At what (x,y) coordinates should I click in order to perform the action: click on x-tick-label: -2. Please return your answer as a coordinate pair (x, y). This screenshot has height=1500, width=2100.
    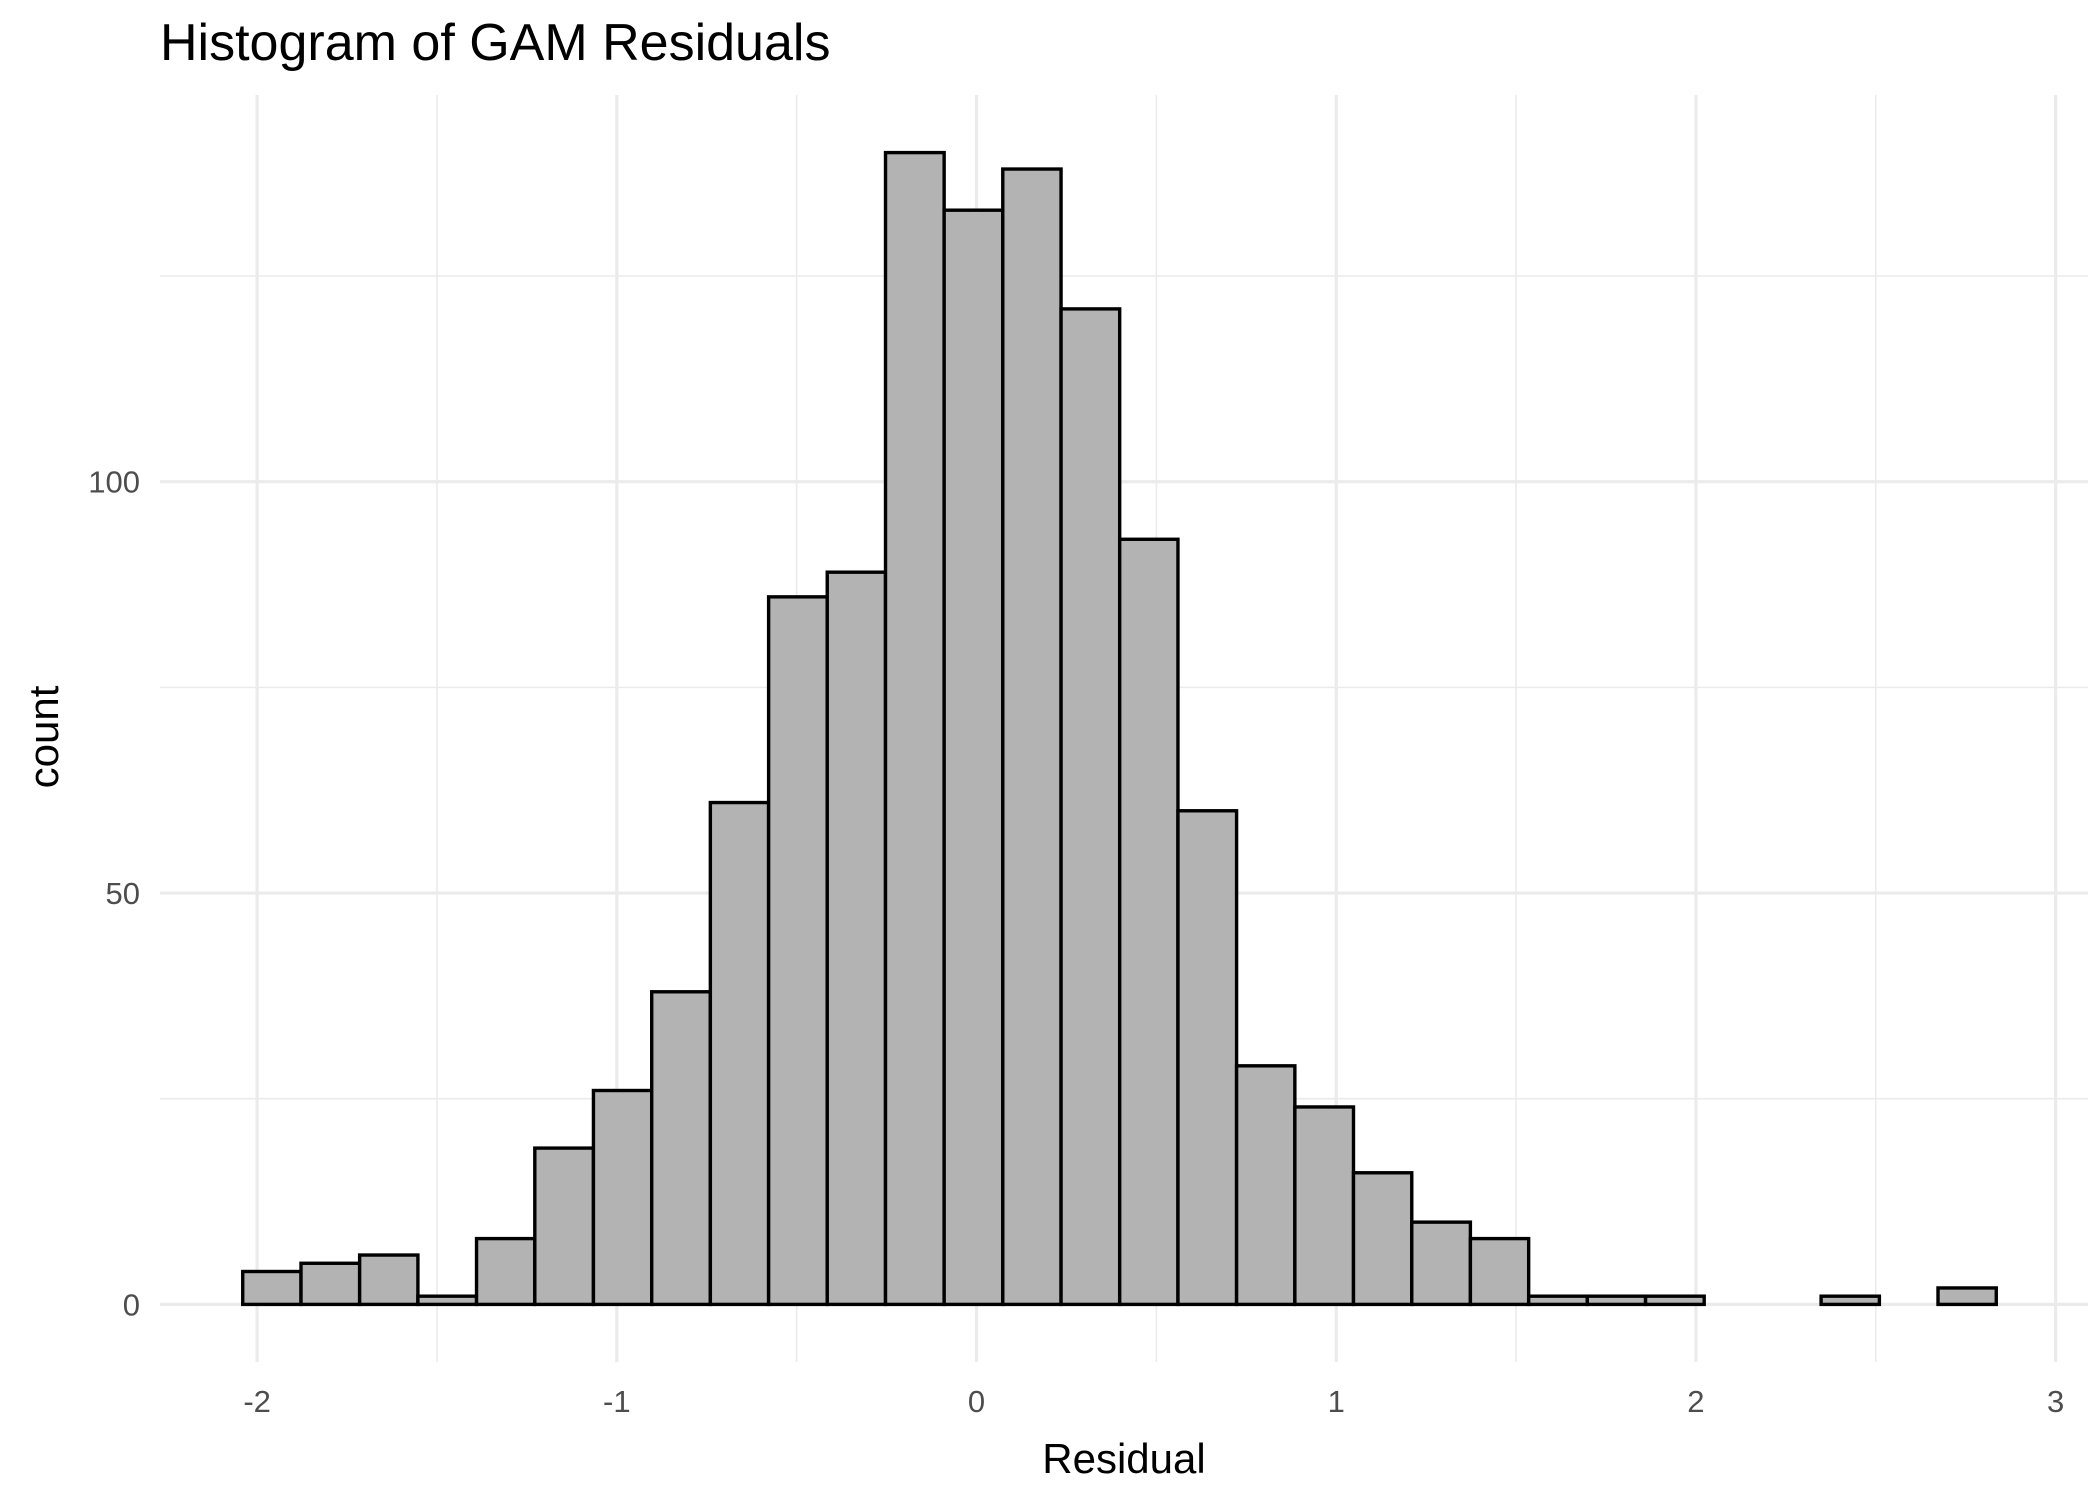
    Looking at the image, I should click on (257, 1401).